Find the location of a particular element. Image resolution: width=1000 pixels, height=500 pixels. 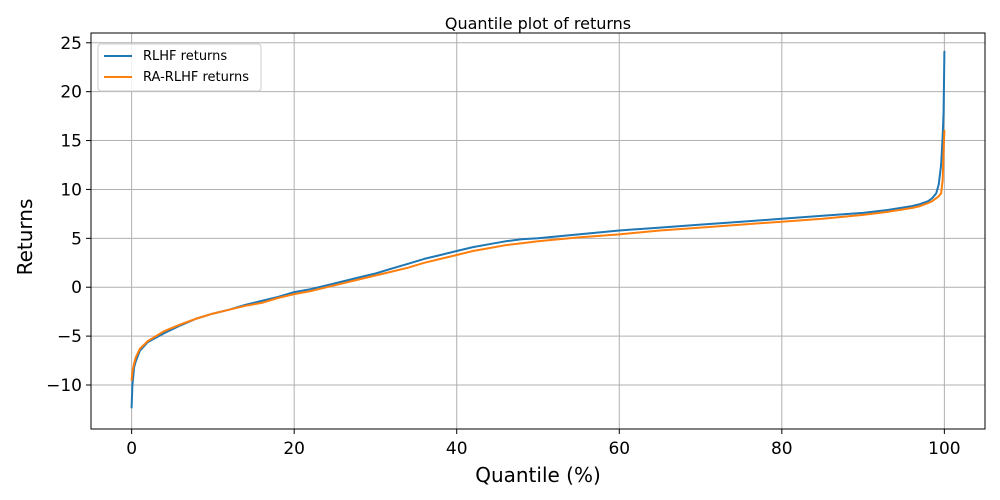

y-tick-label: 5 is located at coordinates (76, 239).